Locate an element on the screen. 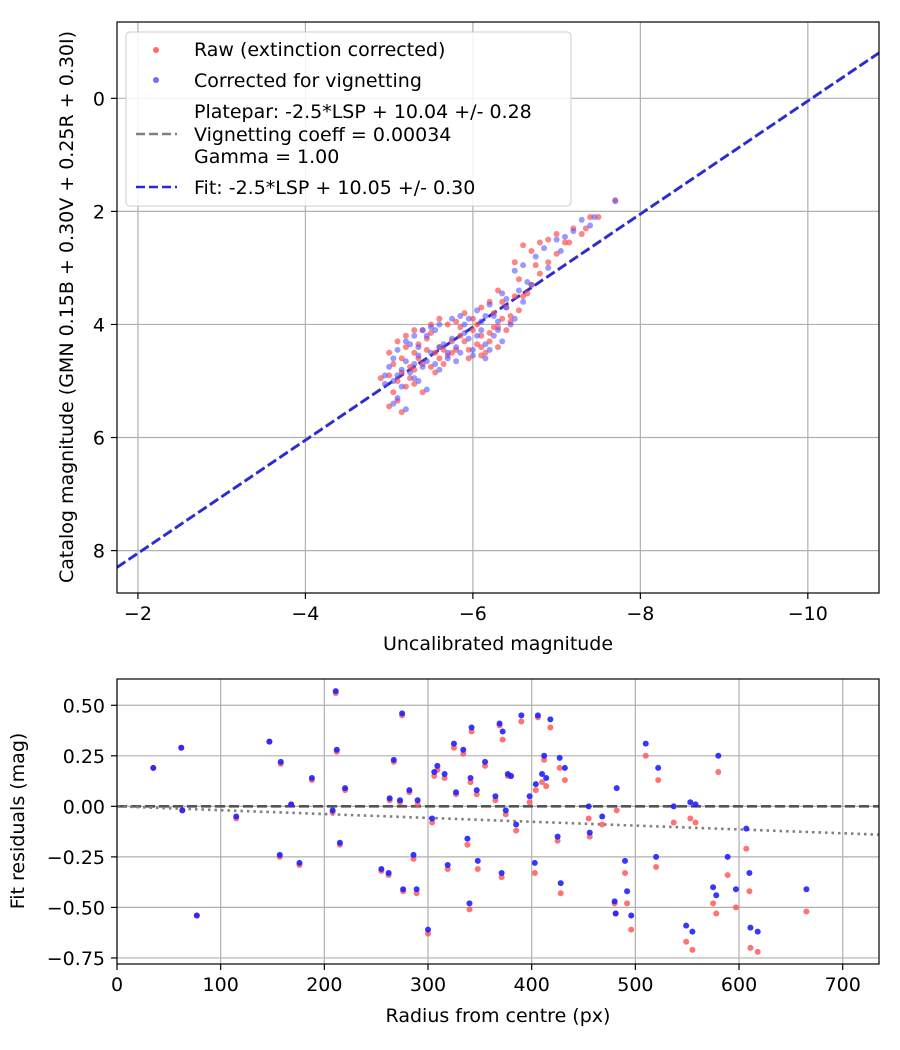  legend-marker-raw is located at coordinates (156, 50).